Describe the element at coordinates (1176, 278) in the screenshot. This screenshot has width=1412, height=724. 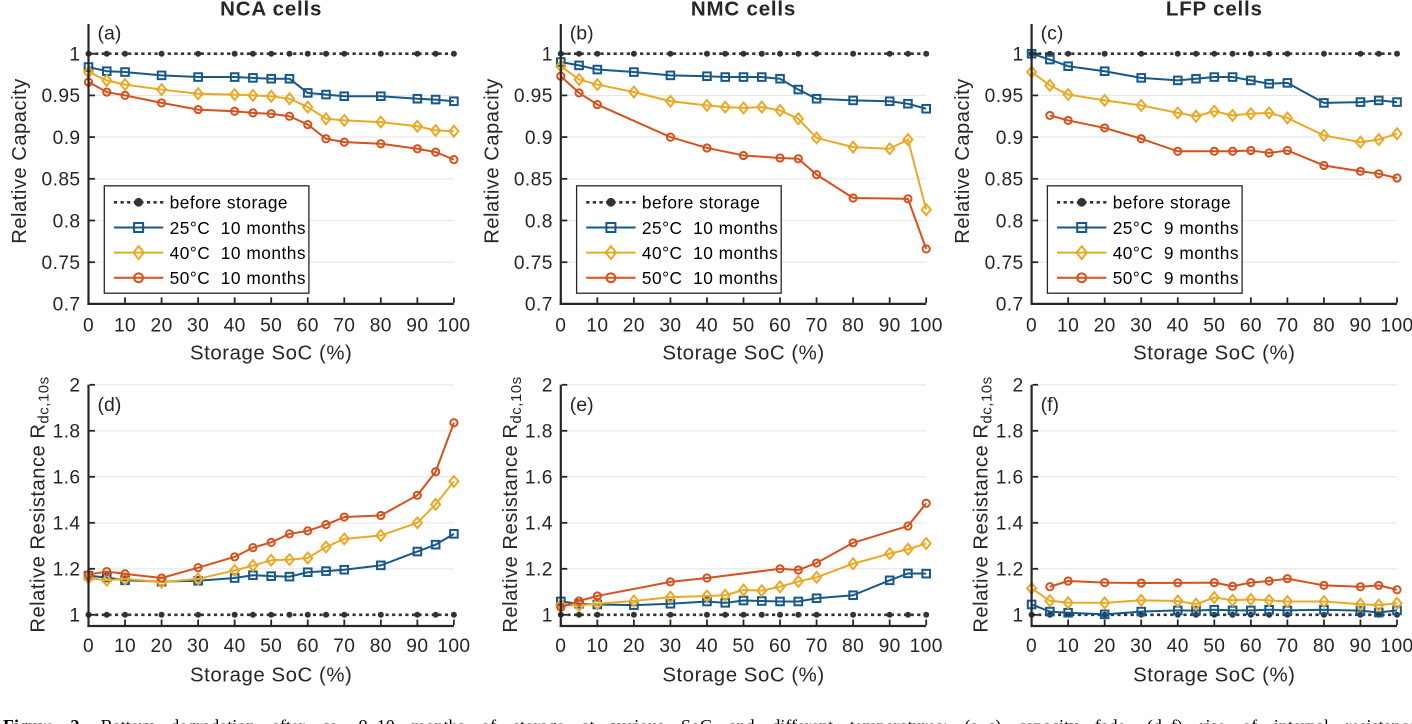
I see `svg-text: 50°C 9 months` at that location.